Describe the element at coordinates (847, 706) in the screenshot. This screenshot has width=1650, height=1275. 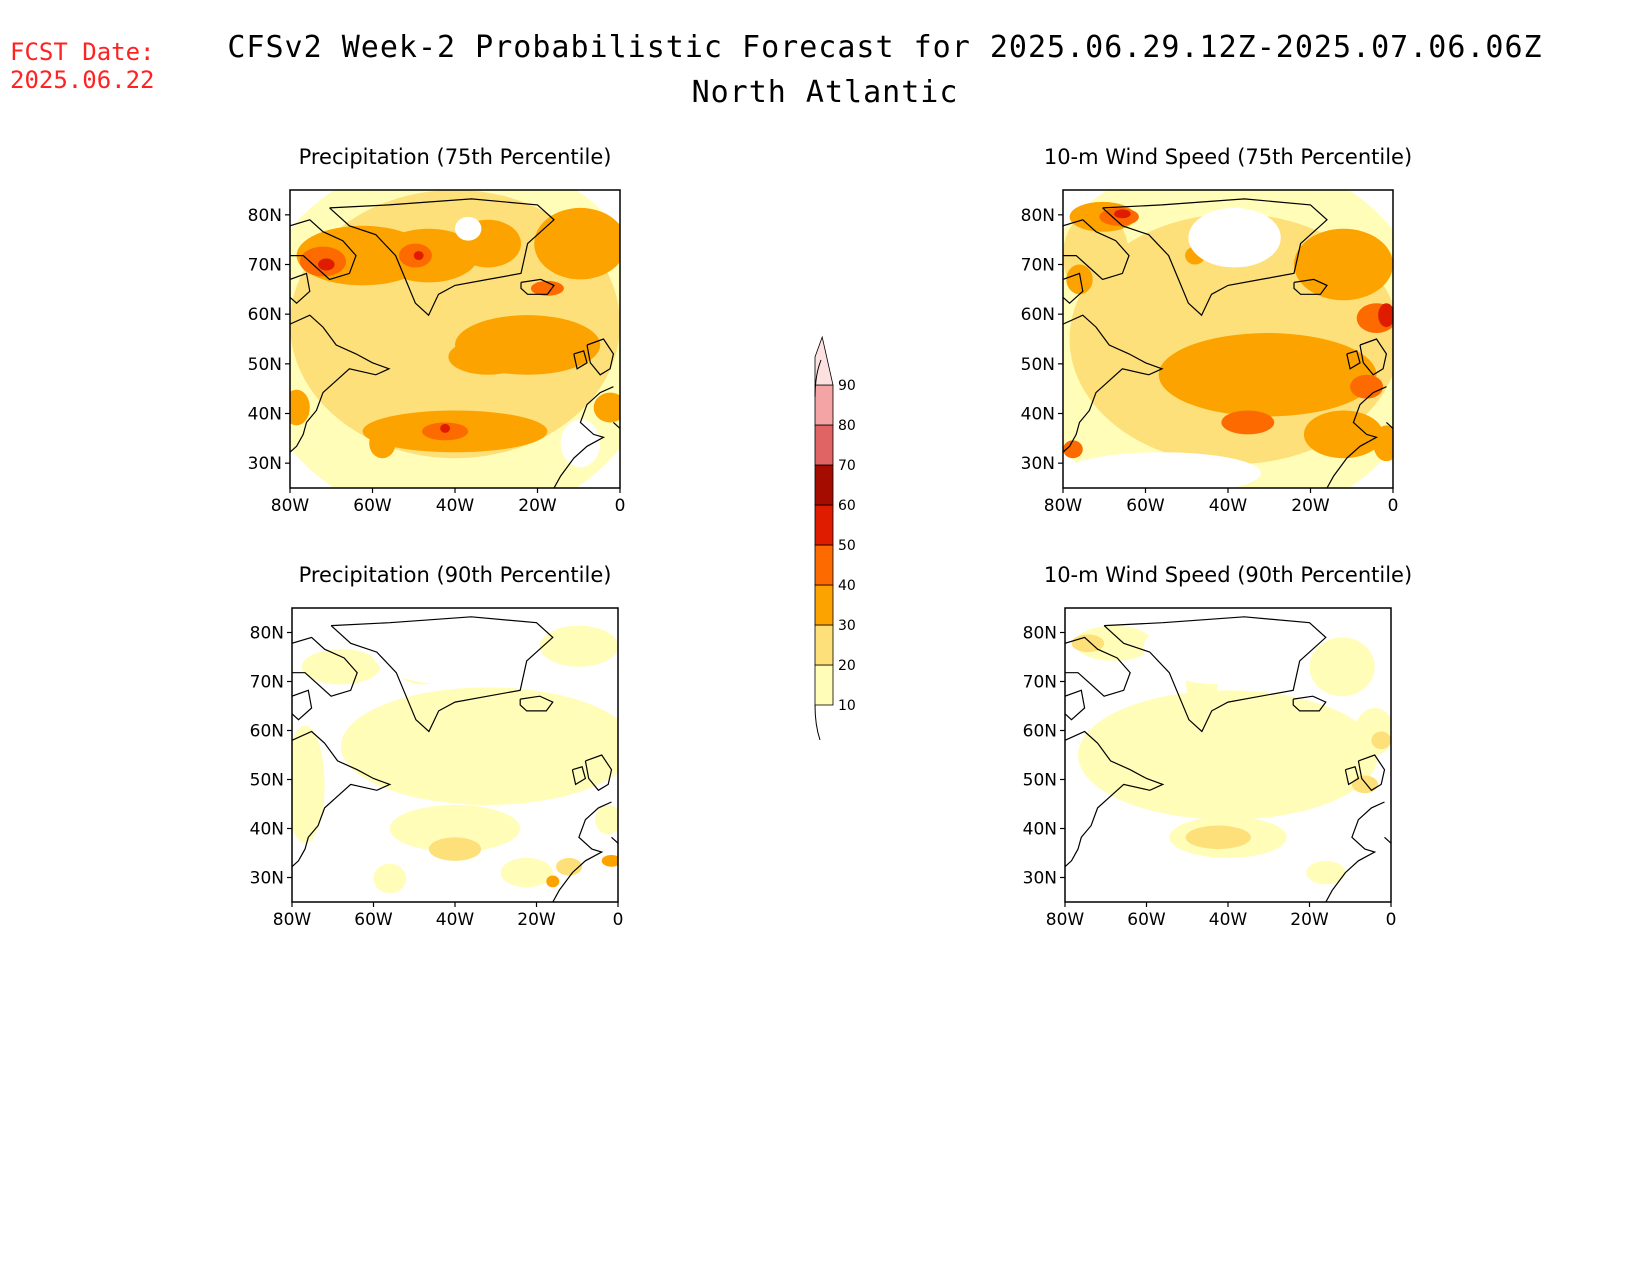
I see `colorbar-label: 10` at that location.